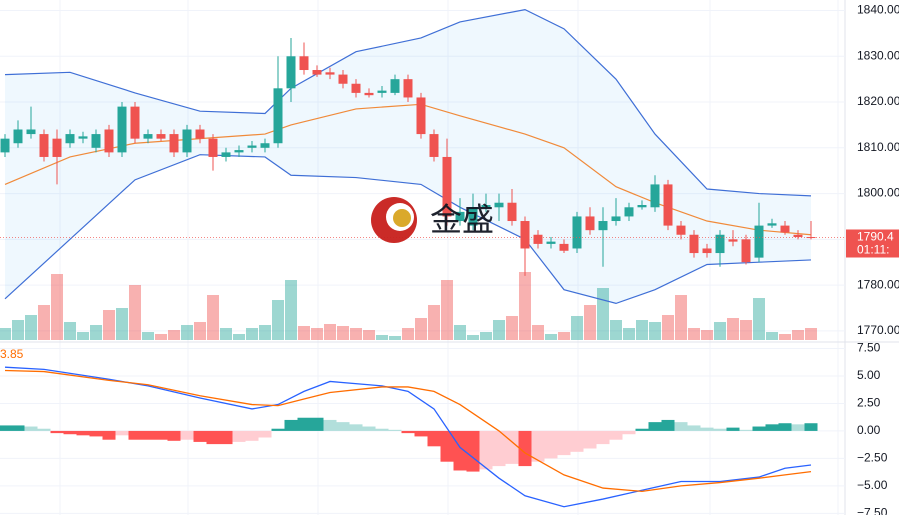 The image size is (899, 520). I want to click on y-tick-label: 7.50, so click(869, 348).